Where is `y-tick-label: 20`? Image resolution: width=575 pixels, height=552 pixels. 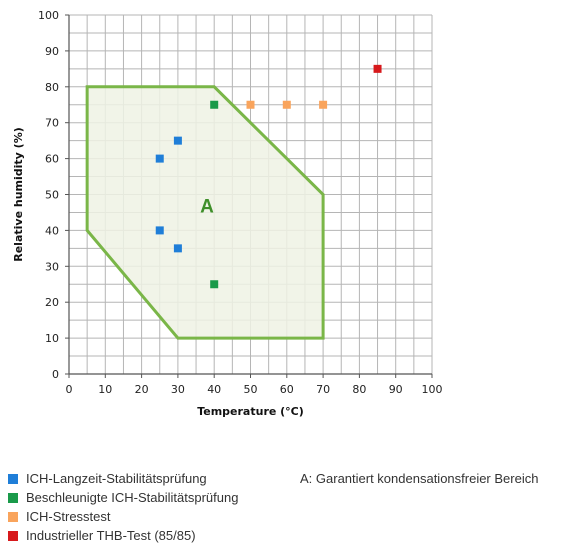
y-tick-label: 20 is located at coordinates (52, 302).